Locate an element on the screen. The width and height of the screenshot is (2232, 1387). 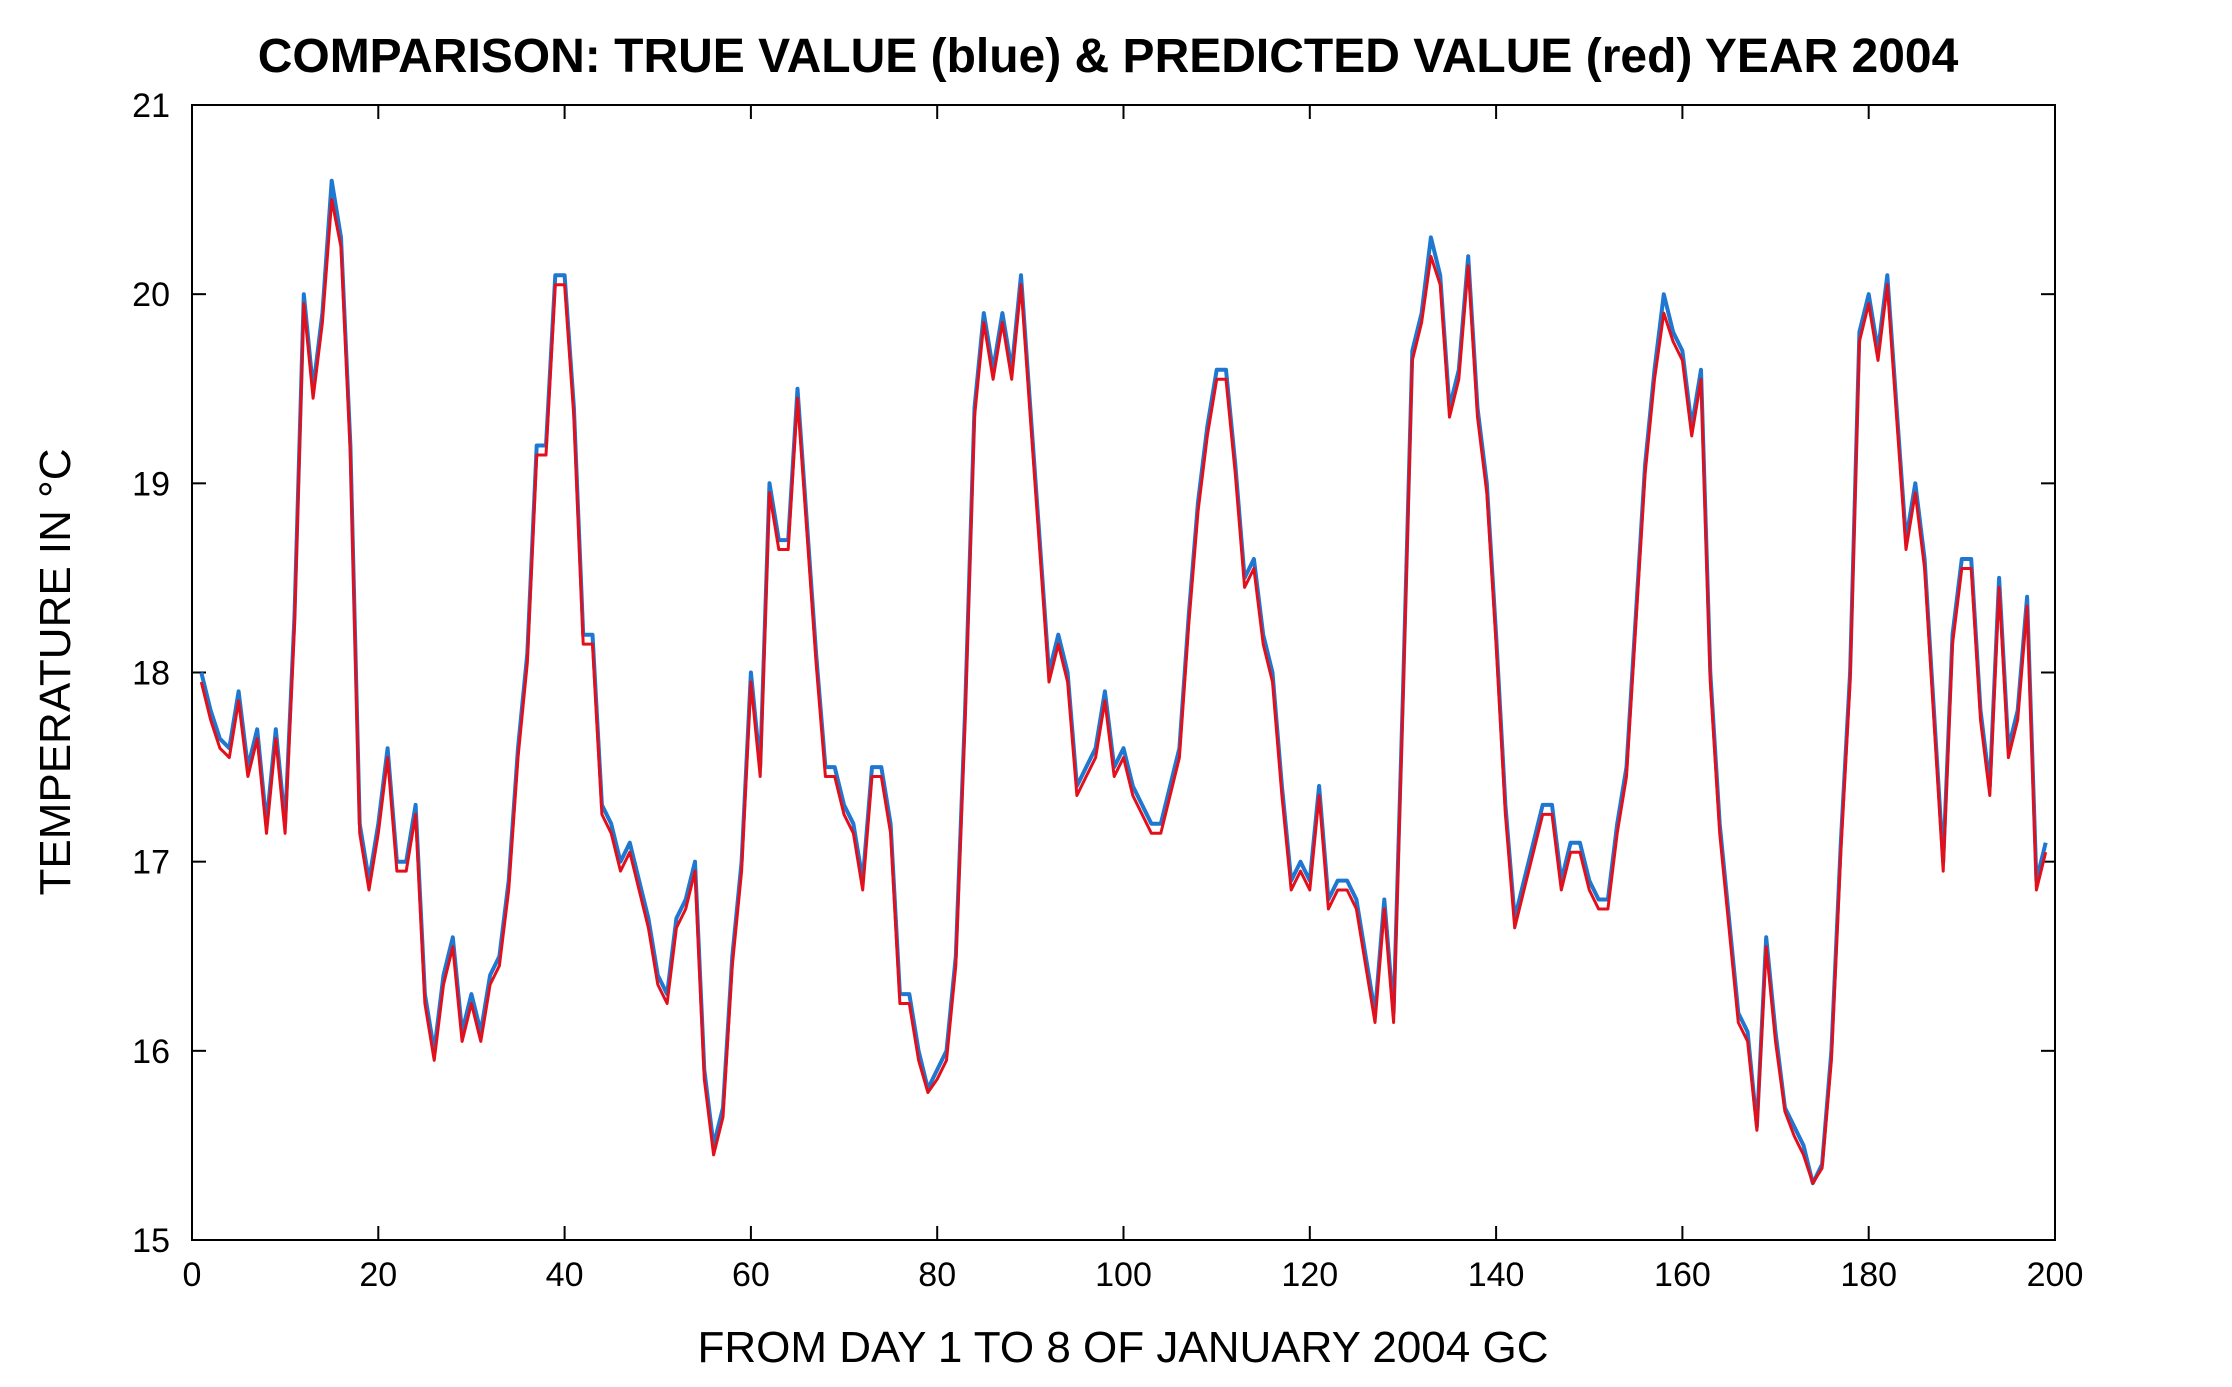
x-axis-label: FROM DAY 1 TO 8 OF JANUARY 2004 GC is located at coordinates (1123, 1347).